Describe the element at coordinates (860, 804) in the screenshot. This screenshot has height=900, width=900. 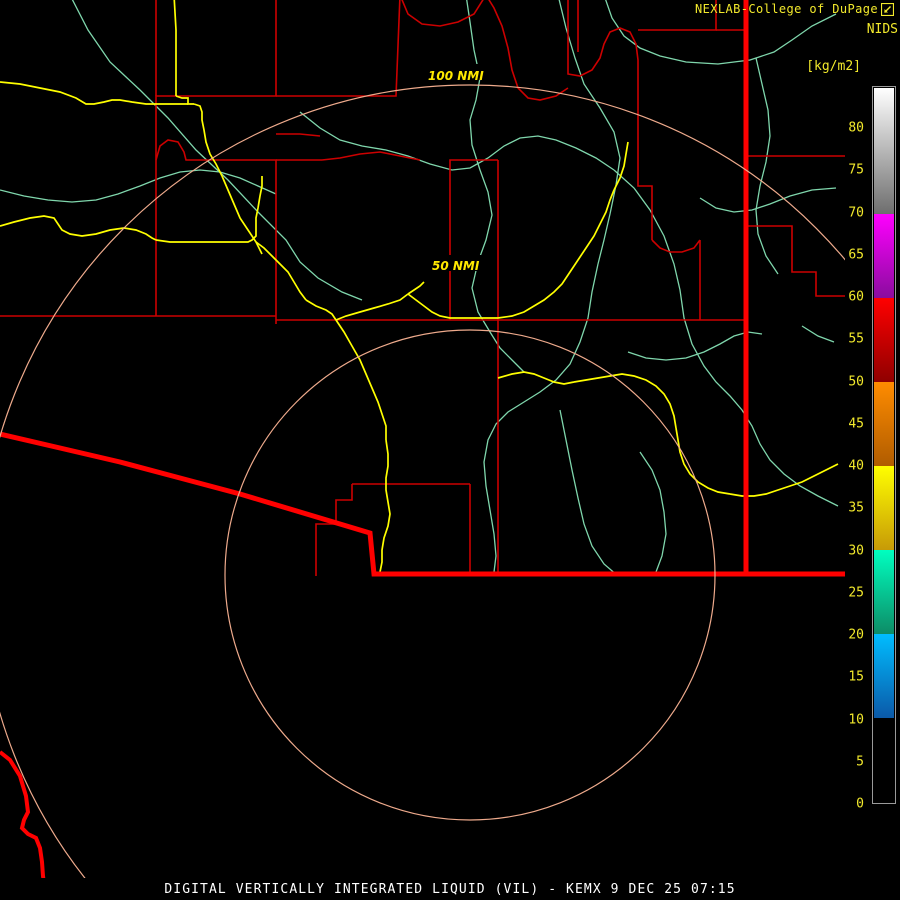
I see `colorbar-tick-0: 0` at that location.